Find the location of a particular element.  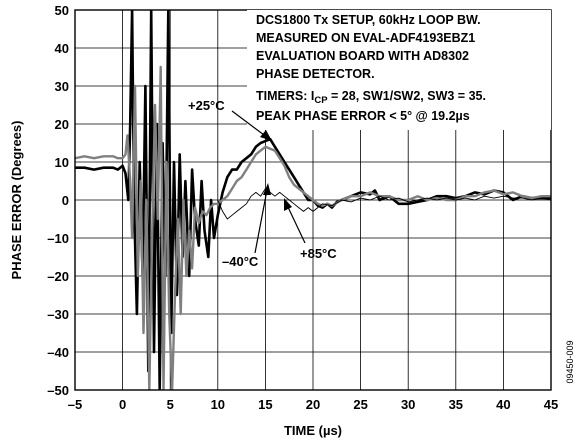

x-tick-label-3: 10 is located at coordinates (218, 404).